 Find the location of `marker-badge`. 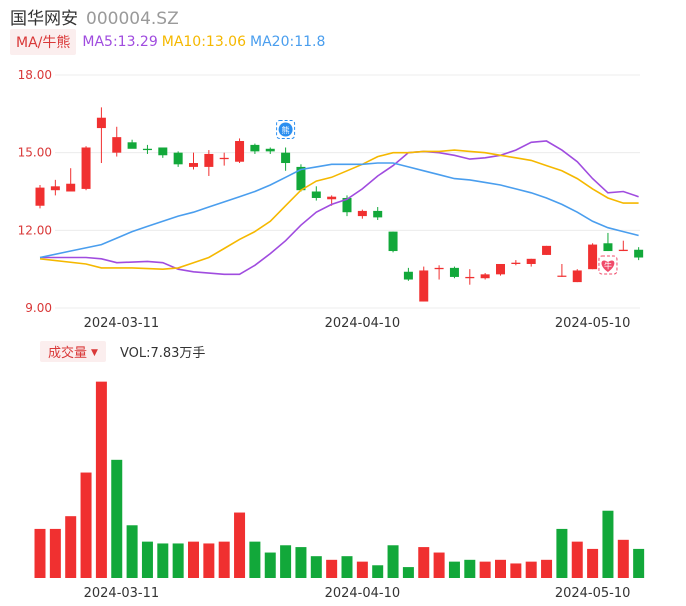

marker-badge is located at coordinates (285, 129).